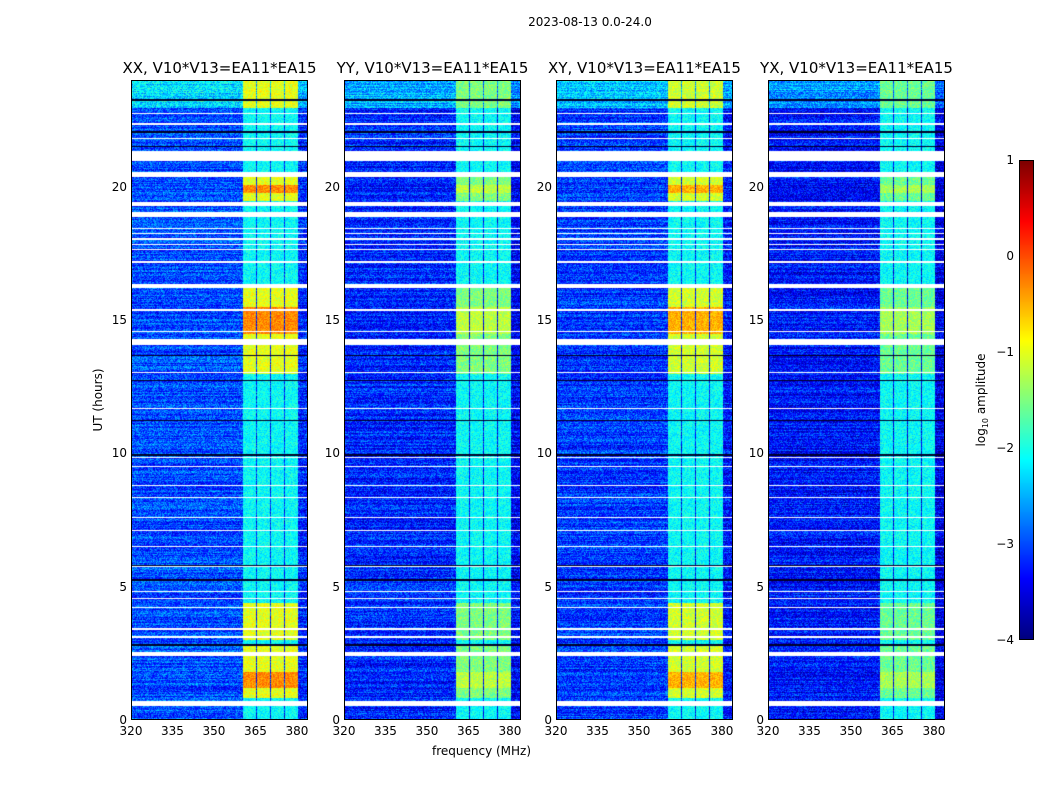  What do you see at coordinates (856, 68) in the screenshot?
I see `panel-title: YX, V10*V13=EA11*EA15` at bounding box center [856, 68].